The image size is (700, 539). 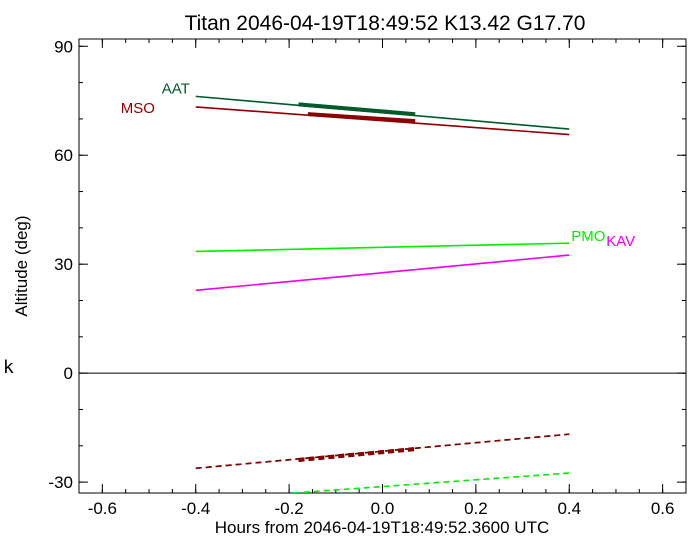 I want to click on series-line-kav, so click(x=382, y=273).